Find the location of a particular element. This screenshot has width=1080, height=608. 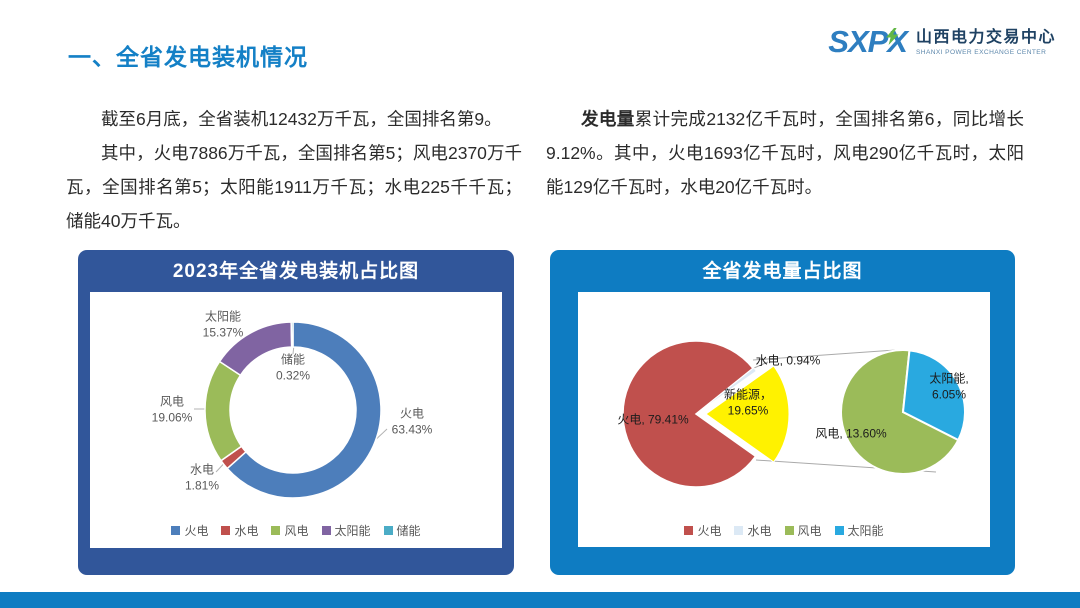

logo-name-cn: 山西电力交易中心 is located at coordinates (985, 37).